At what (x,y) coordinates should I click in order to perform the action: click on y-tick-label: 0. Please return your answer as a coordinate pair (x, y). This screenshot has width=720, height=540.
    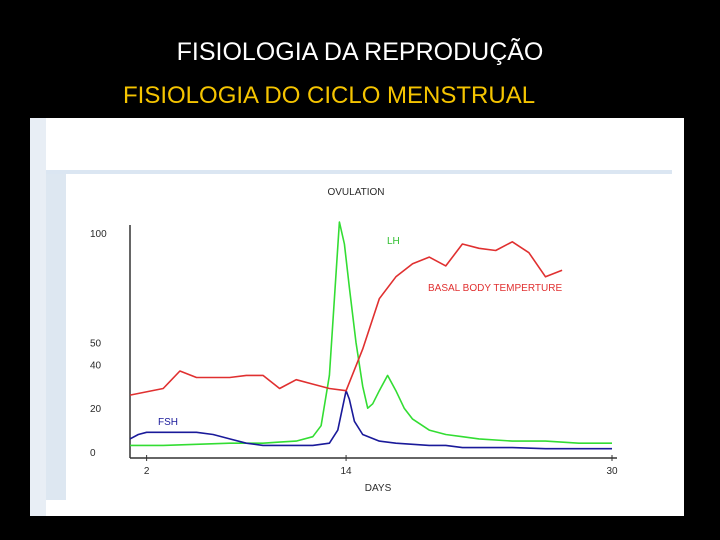
    Looking at the image, I should click on (93, 453).